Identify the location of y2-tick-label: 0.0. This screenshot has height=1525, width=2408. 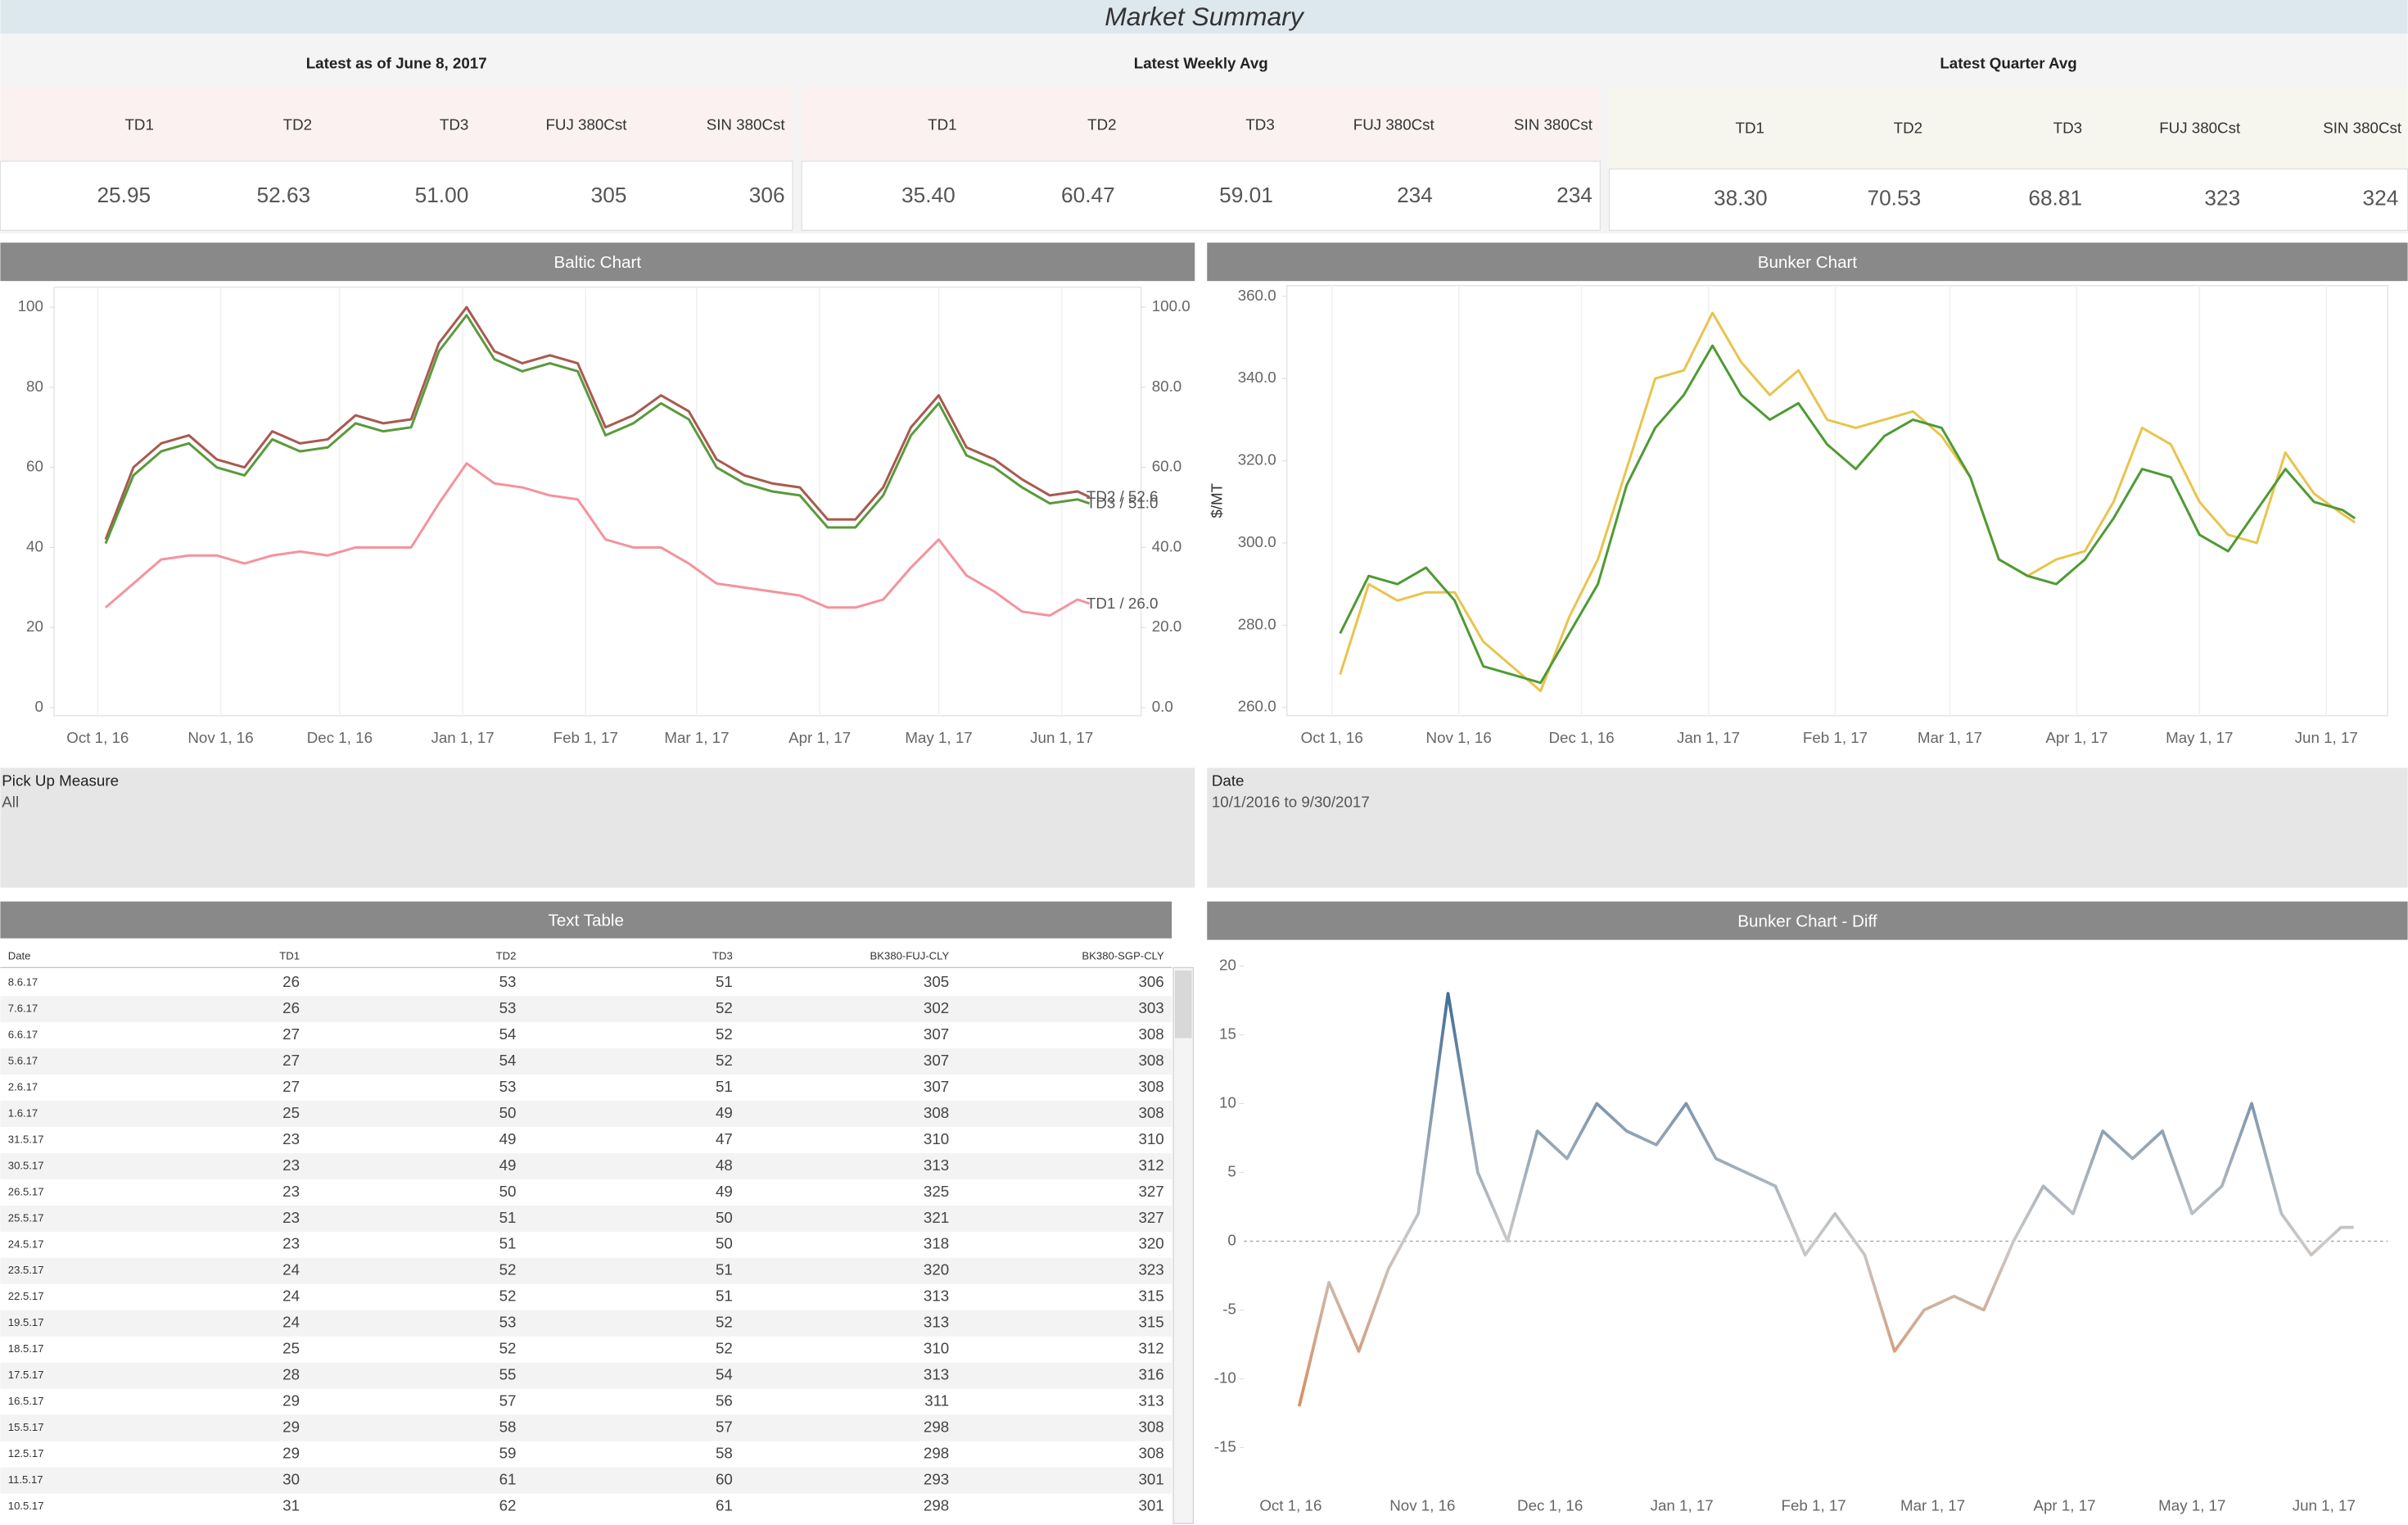
(1162, 706).